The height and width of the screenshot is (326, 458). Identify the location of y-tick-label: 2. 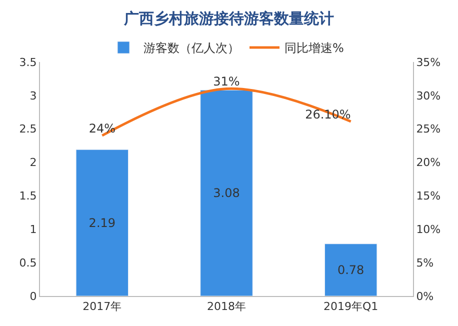
(33, 163).